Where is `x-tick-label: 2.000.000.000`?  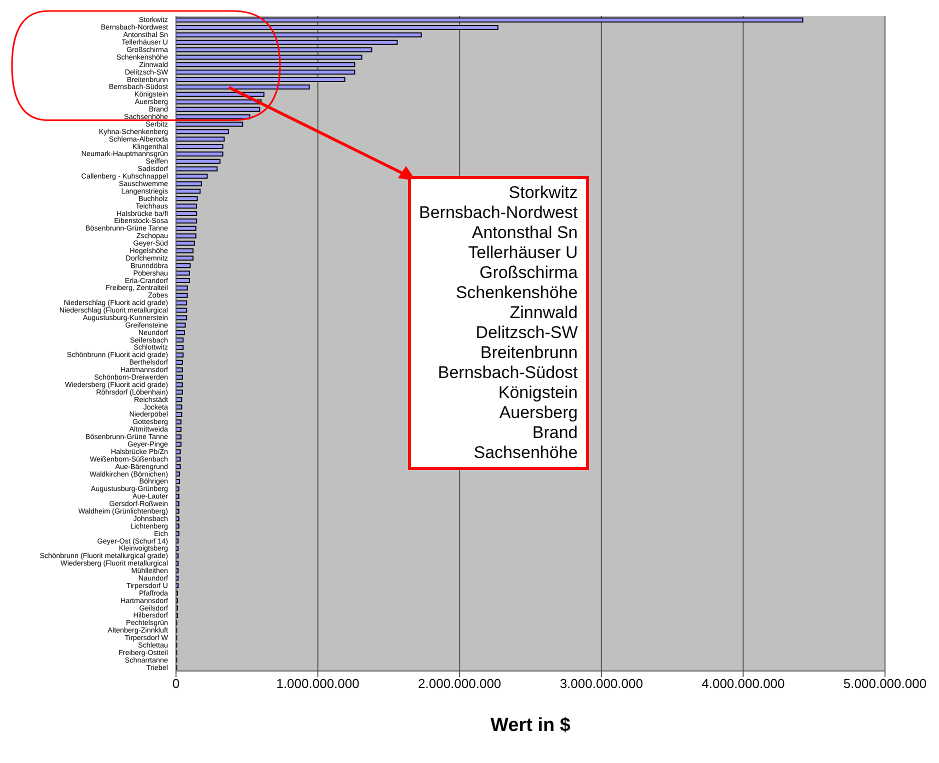 x-tick-label: 2.000.000.000 is located at coordinates (460, 684).